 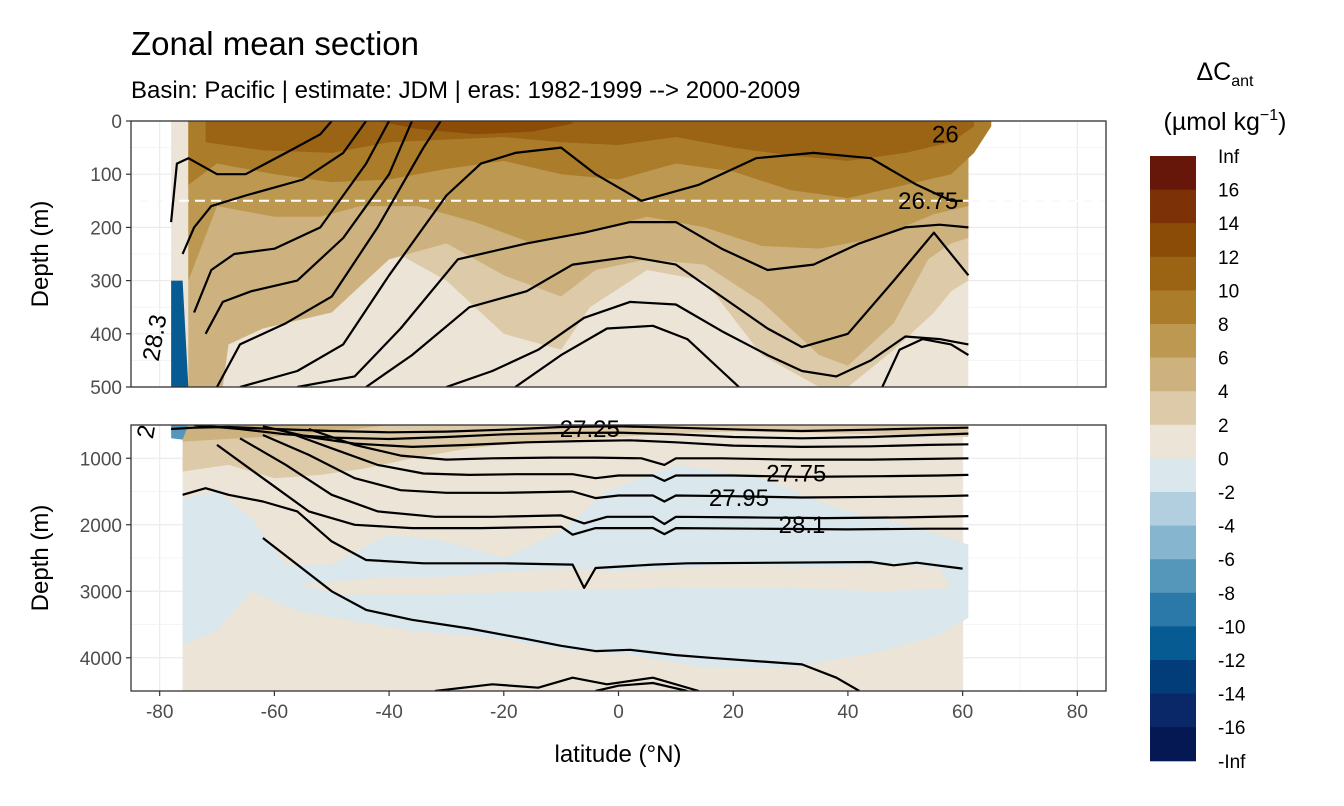 What do you see at coordinates (1223, 392) in the screenshot?
I see `legend-break-label: 4` at bounding box center [1223, 392].